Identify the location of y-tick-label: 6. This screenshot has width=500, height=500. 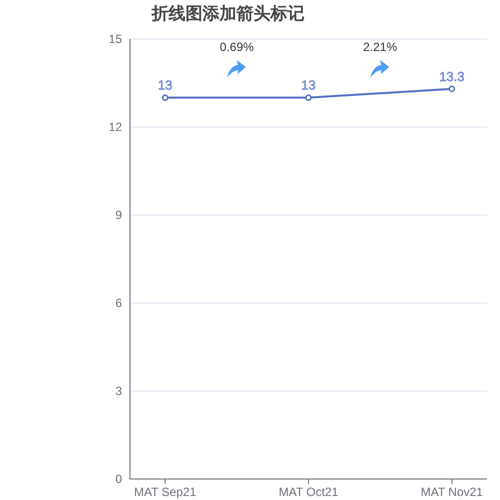
(118, 303).